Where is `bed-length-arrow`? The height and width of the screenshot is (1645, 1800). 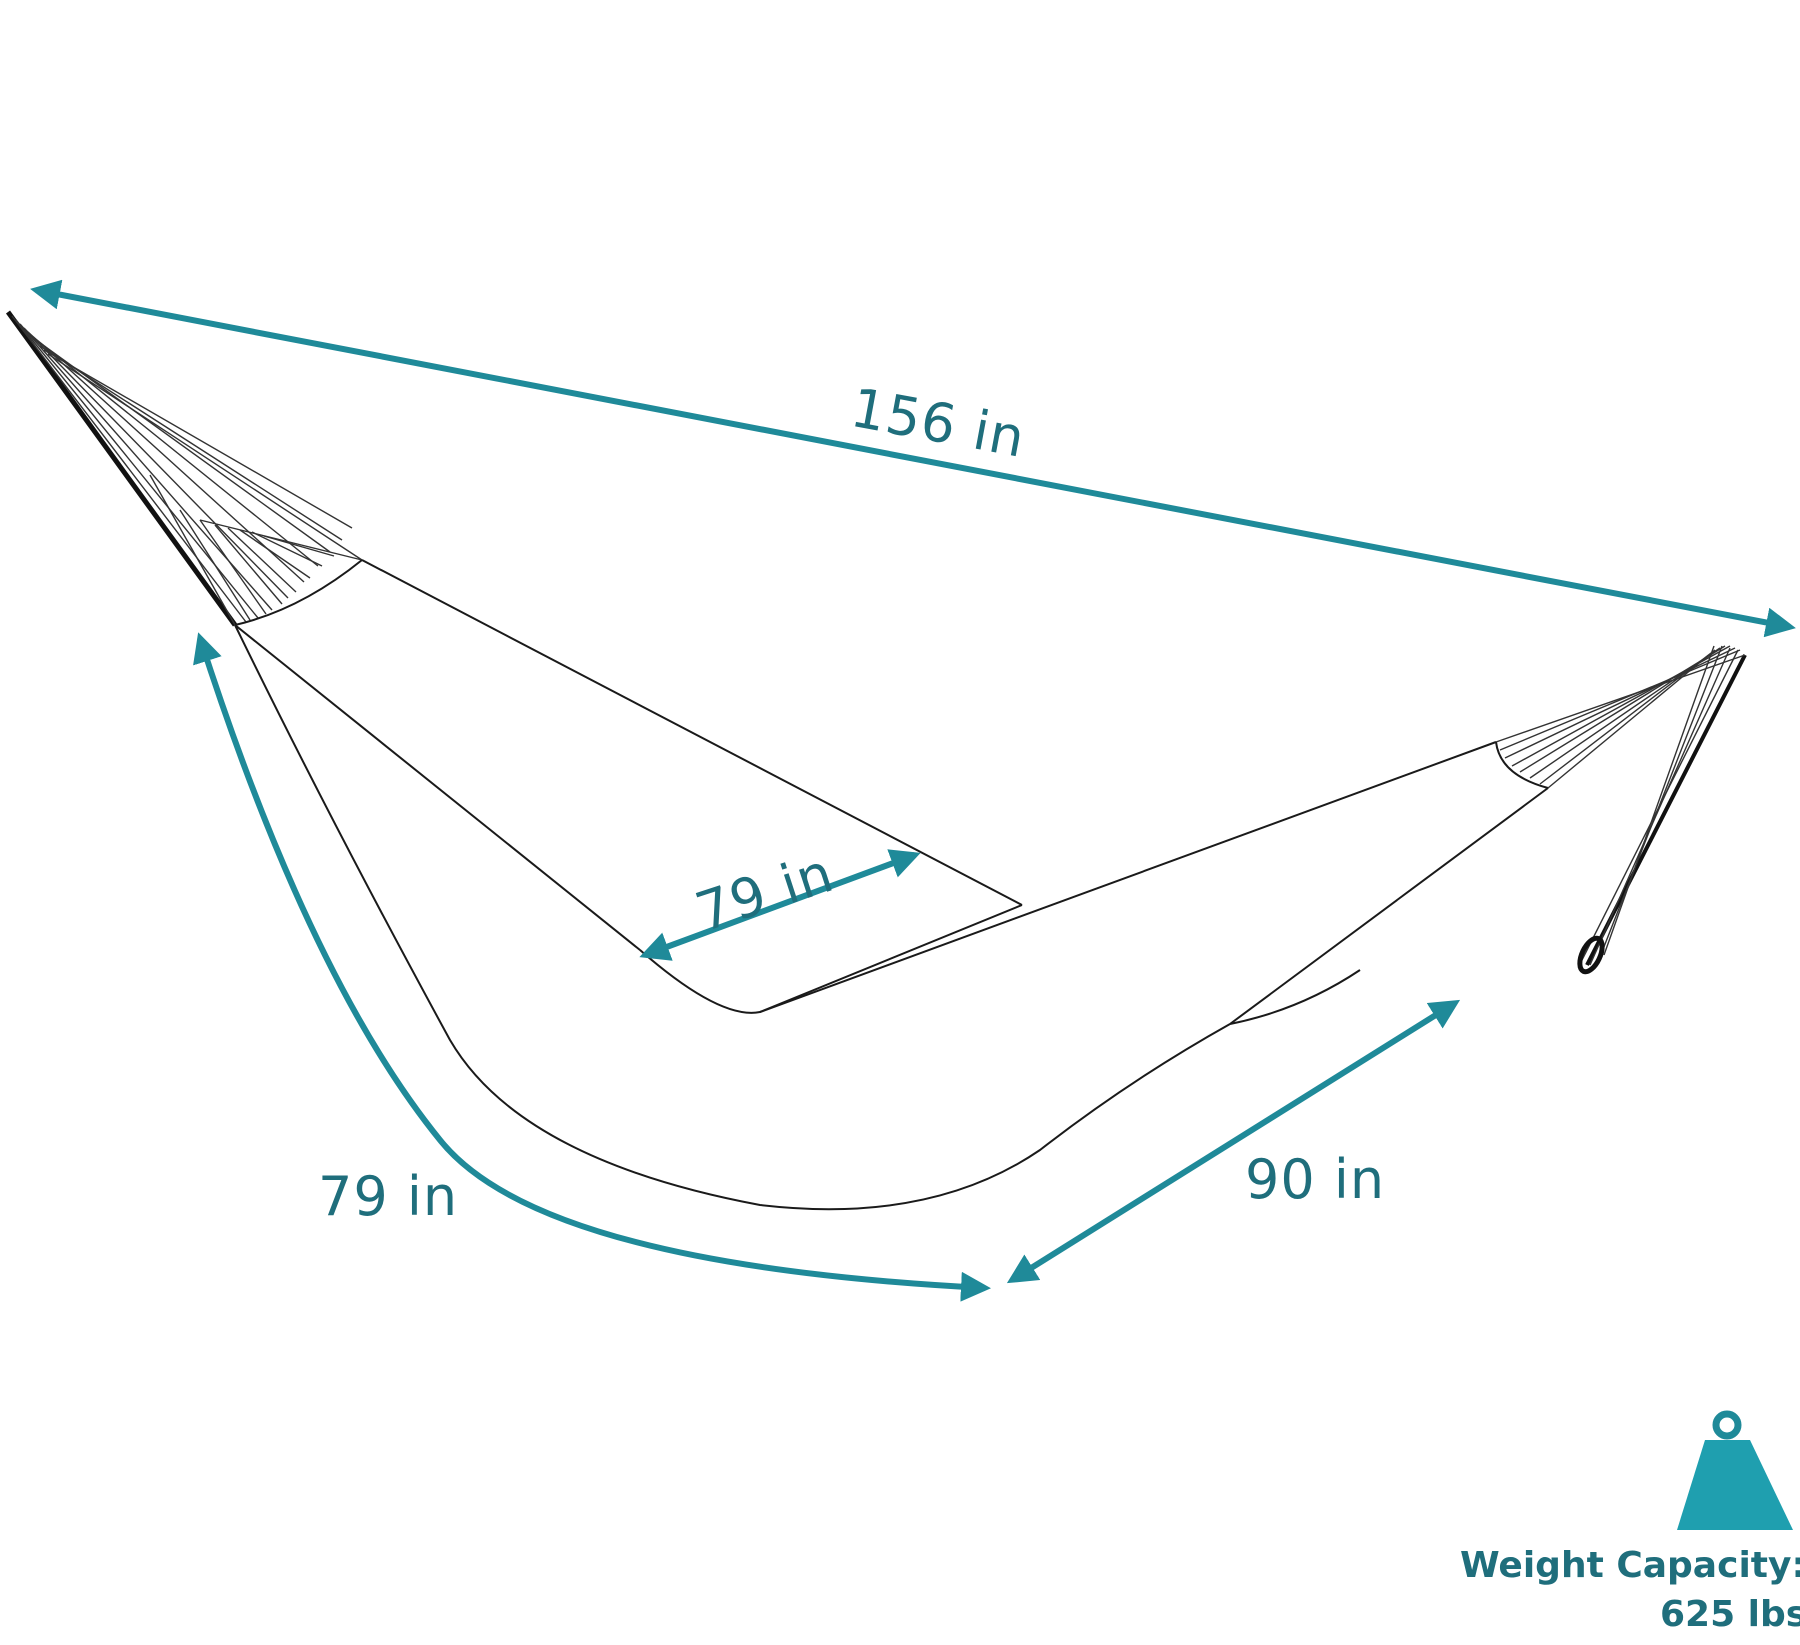 bed-length-arrow is located at coordinates (1233, 1141).